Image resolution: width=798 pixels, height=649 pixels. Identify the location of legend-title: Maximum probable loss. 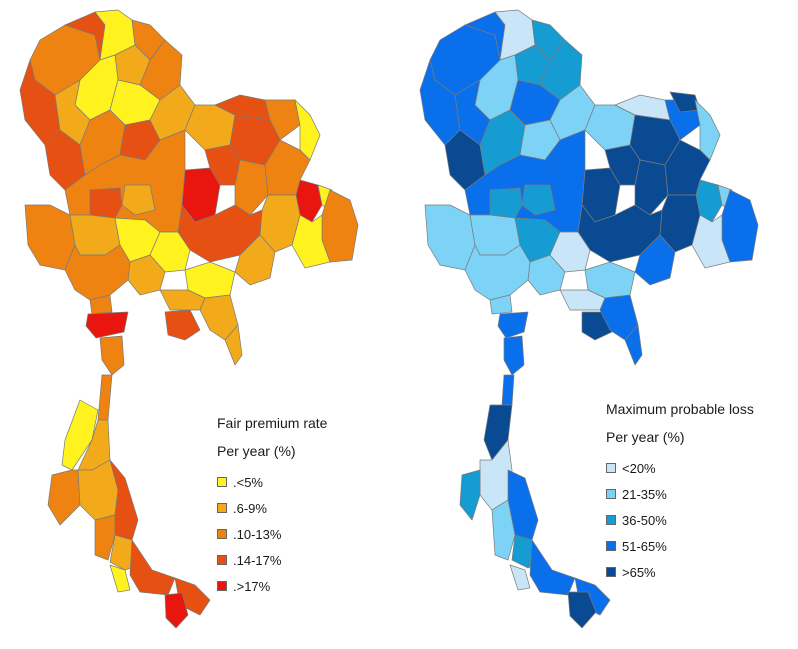
(680, 409).